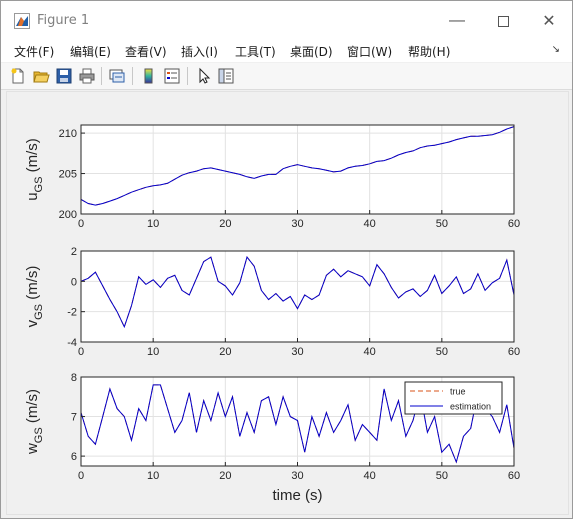 This screenshot has width=573, height=519. Describe the element at coordinates (555, 49) in the screenshot. I see `dock-arrow-icon: ↘` at that location.